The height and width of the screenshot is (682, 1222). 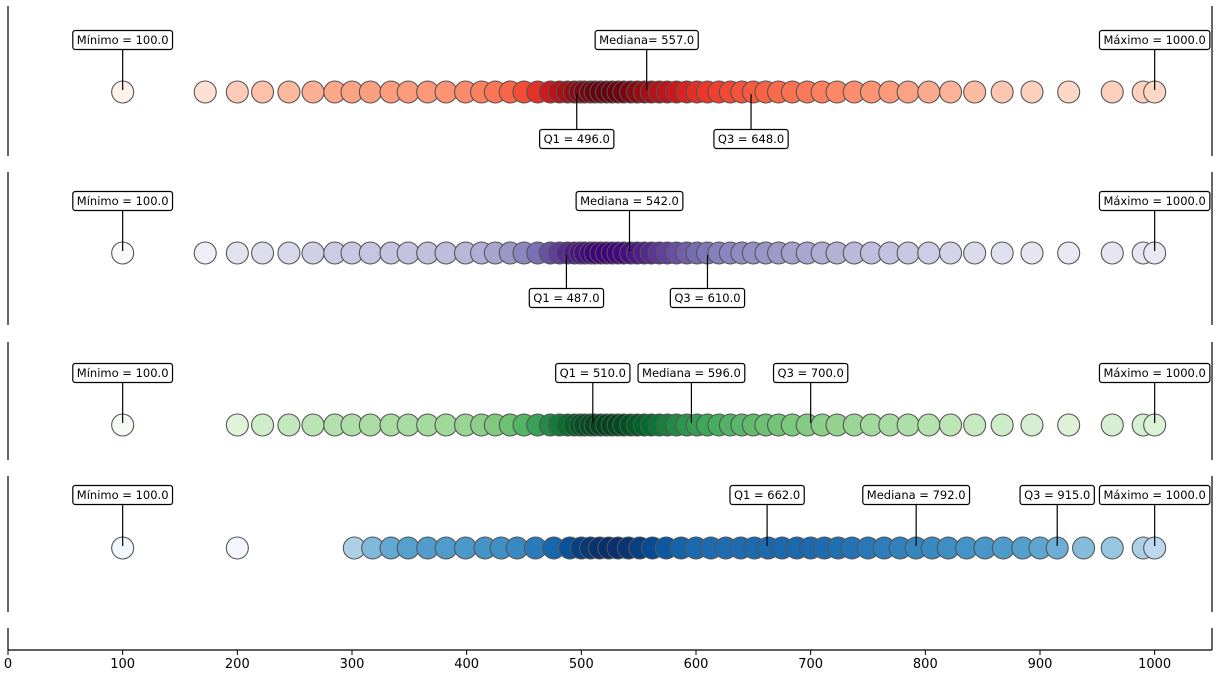 I want to click on label-median-text: Mediana = 542.0, so click(x=629, y=201).